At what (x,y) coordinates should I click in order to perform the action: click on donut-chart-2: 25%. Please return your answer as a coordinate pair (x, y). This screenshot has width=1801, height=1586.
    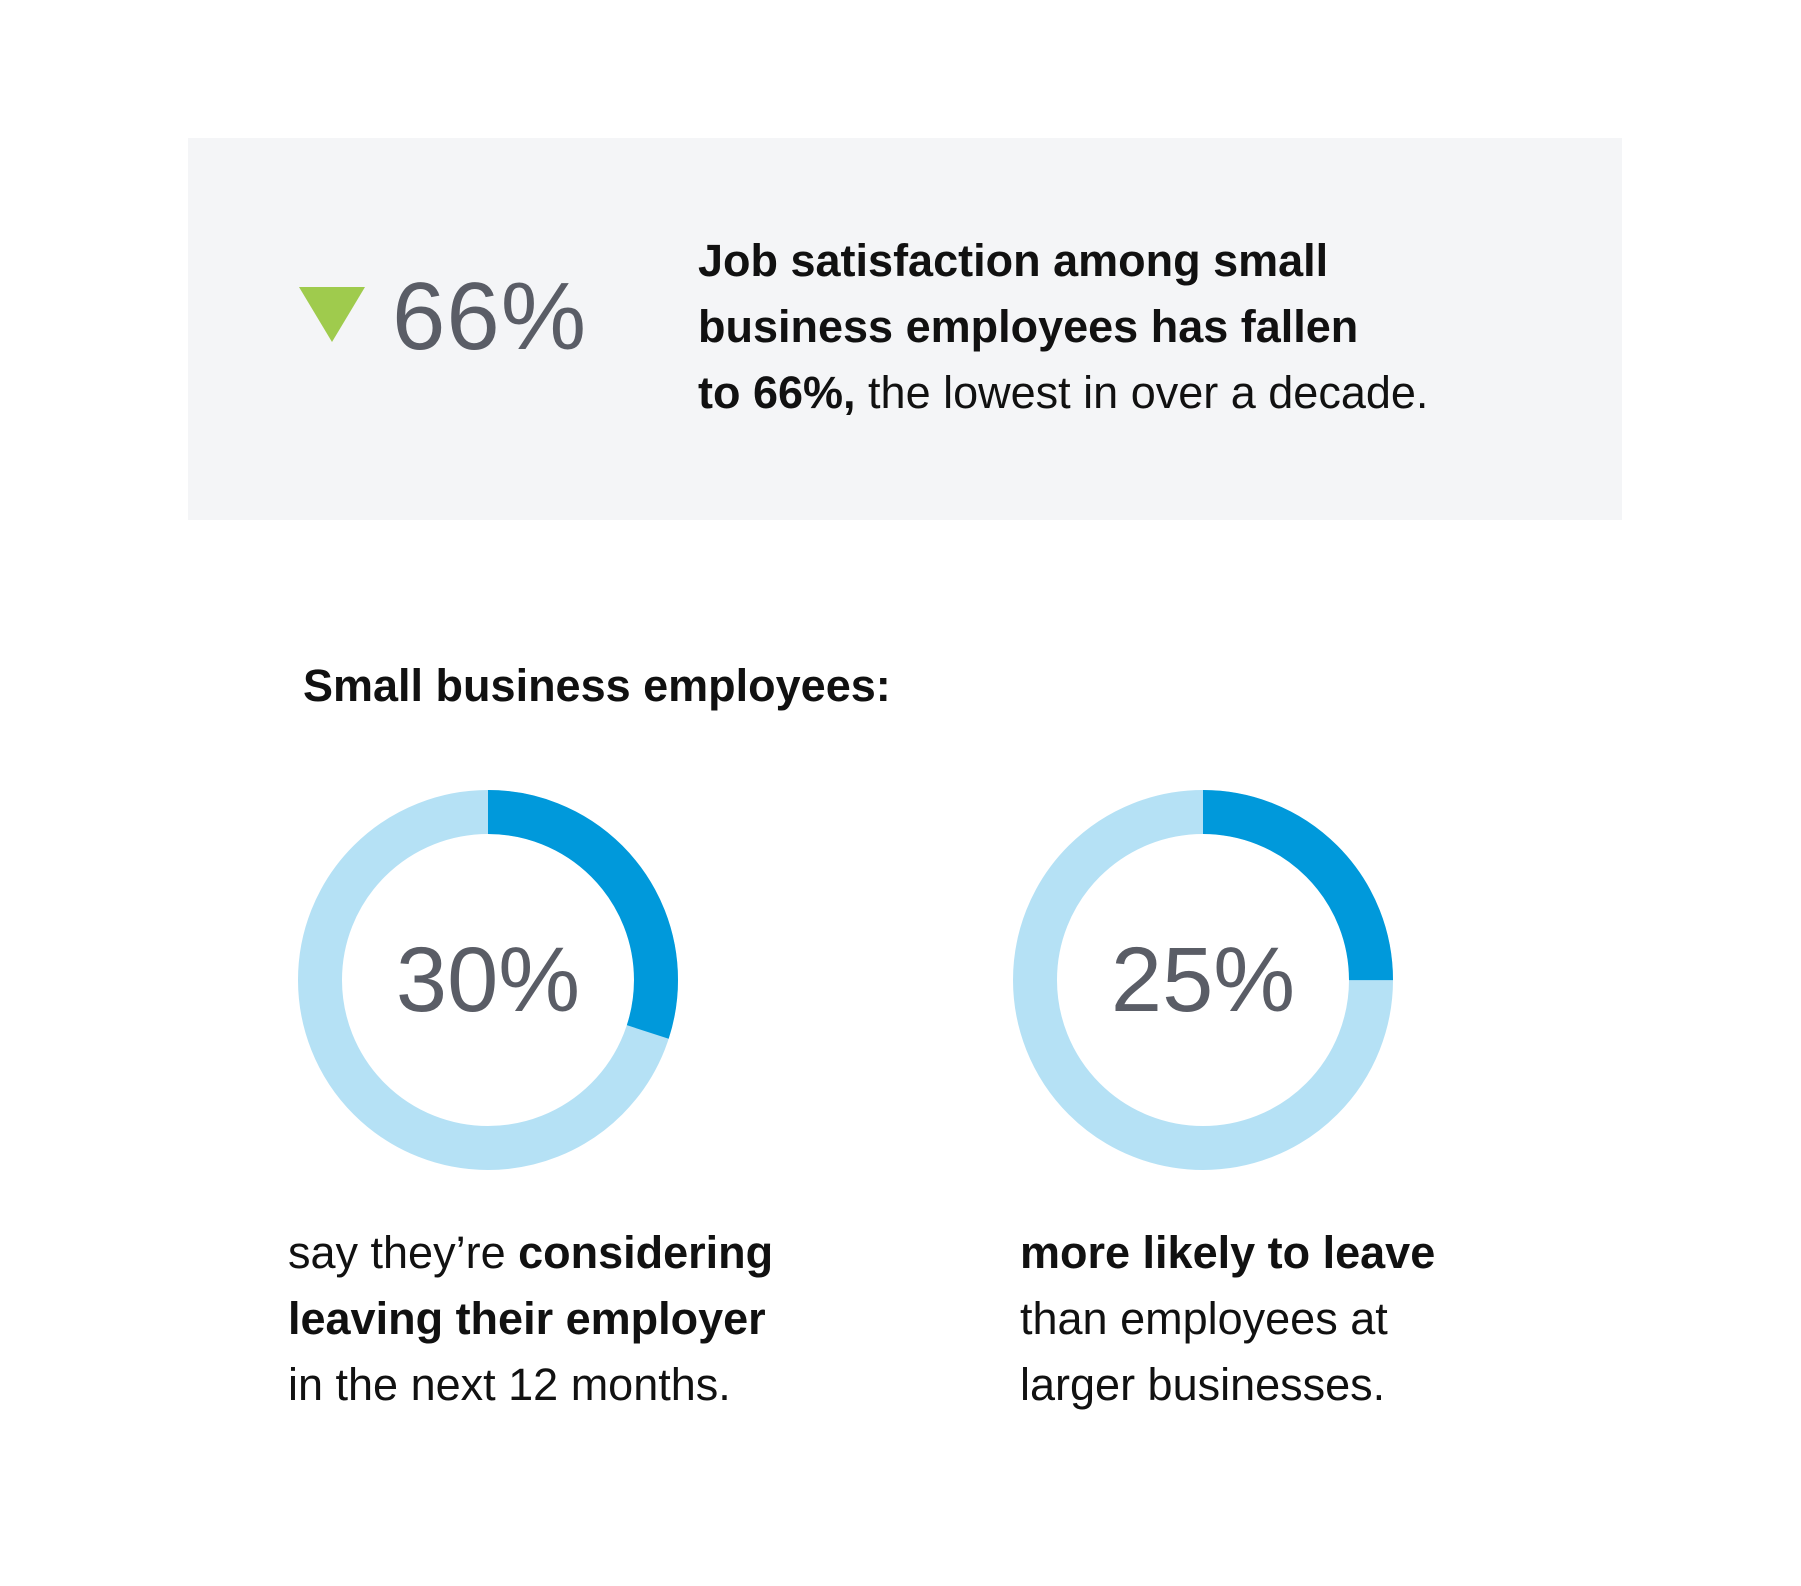
    Looking at the image, I should click on (1203, 980).